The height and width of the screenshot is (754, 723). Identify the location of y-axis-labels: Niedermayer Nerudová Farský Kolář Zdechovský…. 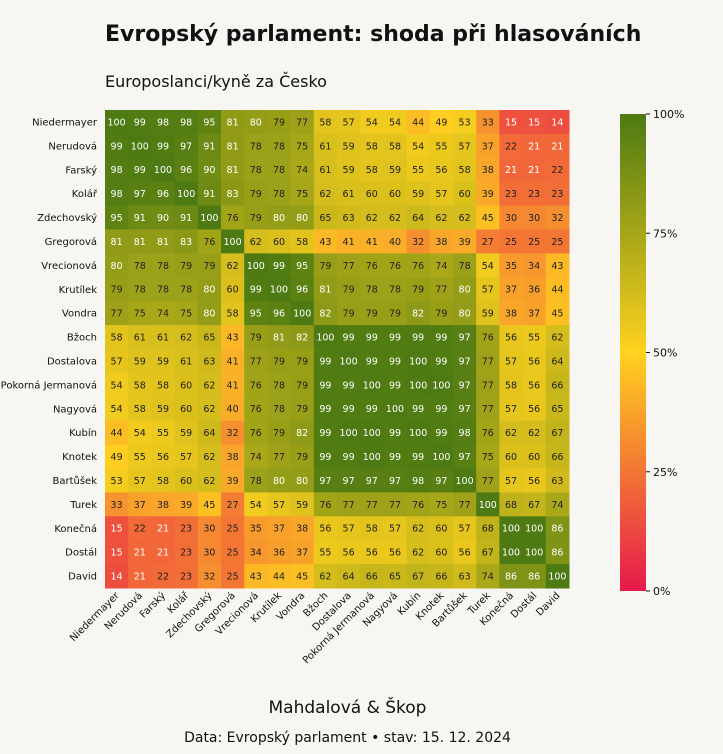
(49, 349).